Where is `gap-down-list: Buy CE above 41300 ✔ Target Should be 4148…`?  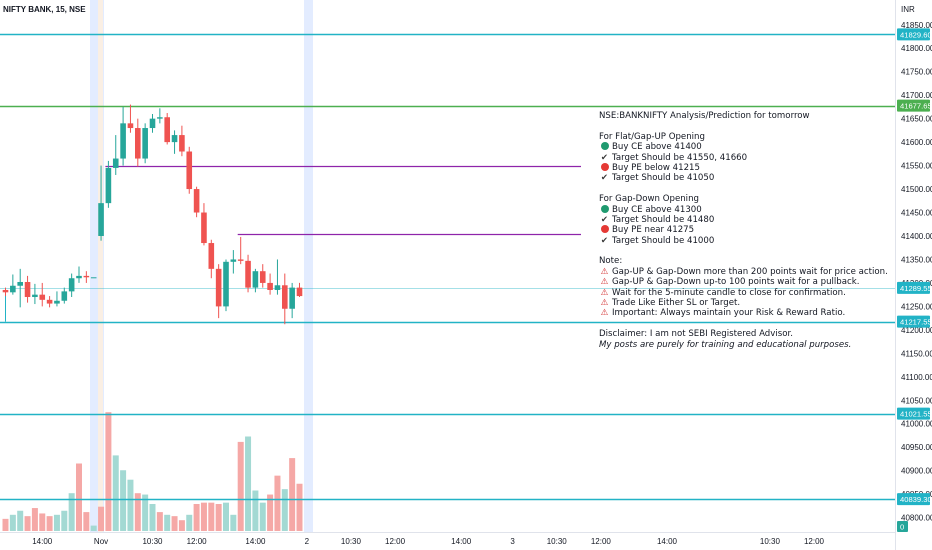
gap-down-list: Buy CE above 41300 ✔ Target Should be 4148… is located at coordinates (744, 225).